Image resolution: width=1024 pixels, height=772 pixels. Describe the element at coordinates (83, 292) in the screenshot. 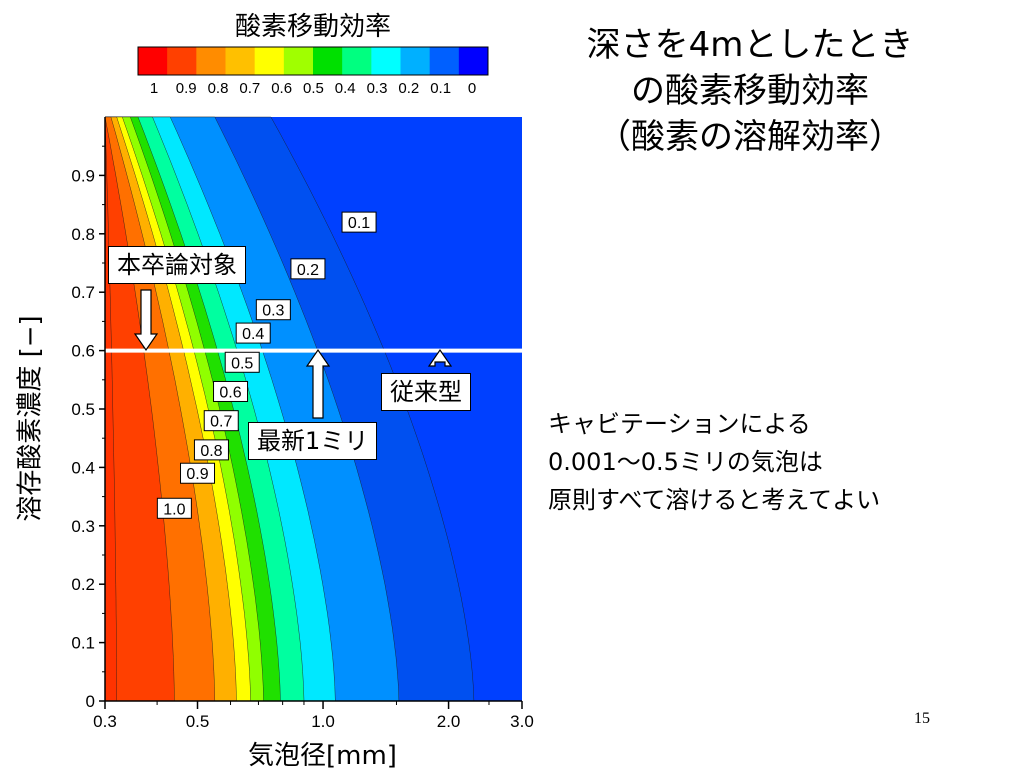

I see `y-tick-label: 0.7` at that location.